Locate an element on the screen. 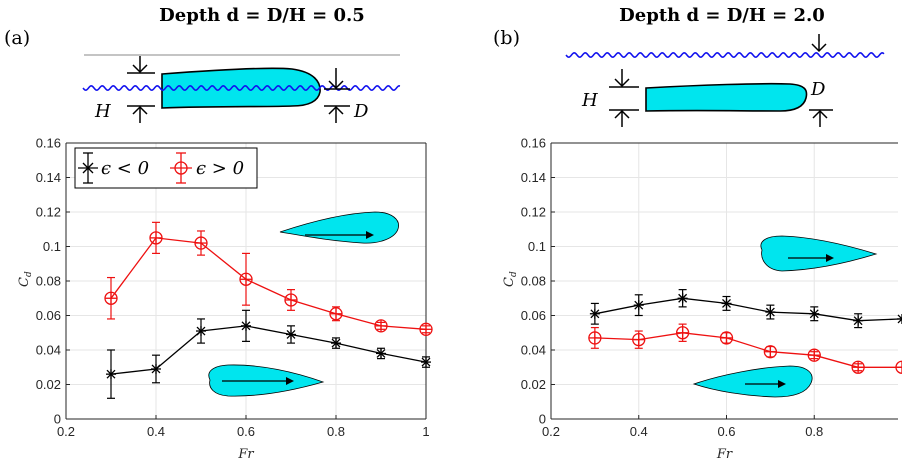 The width and height of the screenshot is (902, 459). d-label: D is located at coordinates (818, 89).